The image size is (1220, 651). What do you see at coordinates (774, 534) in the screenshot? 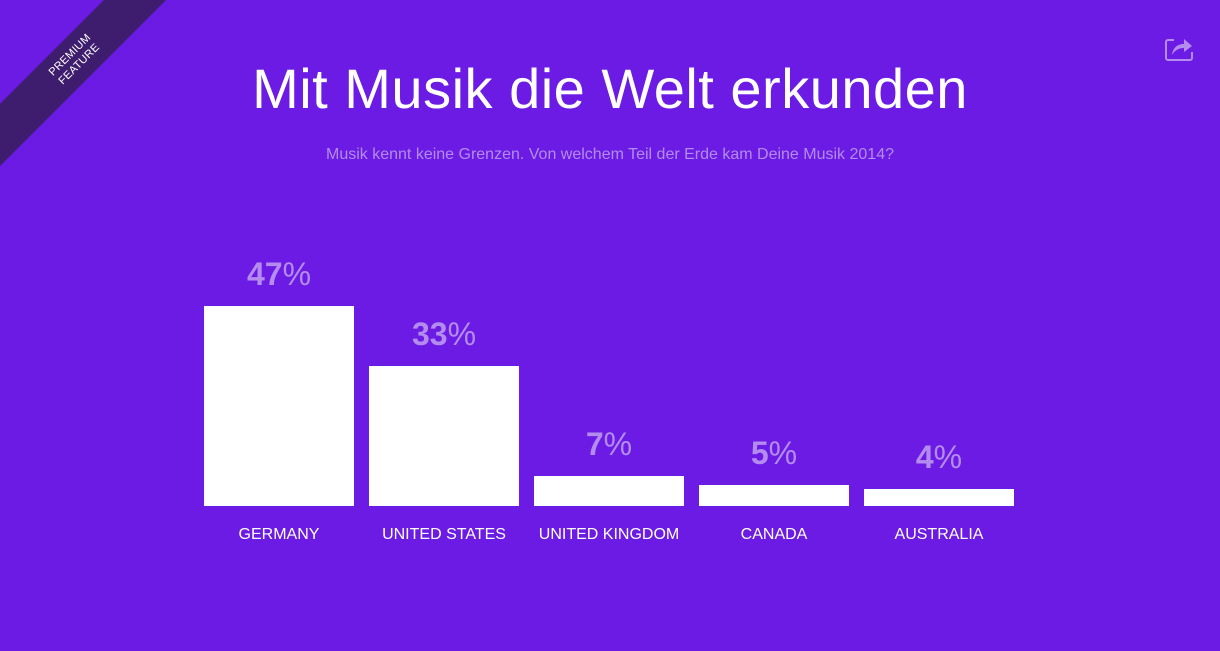
I see `category-label: CANADA` at bounding box center [774, 534].